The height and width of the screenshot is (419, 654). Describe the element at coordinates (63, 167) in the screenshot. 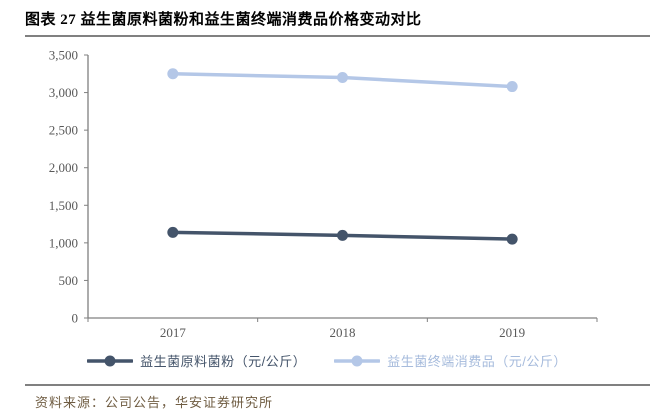

I see `svg-text: 2,000` at that location.